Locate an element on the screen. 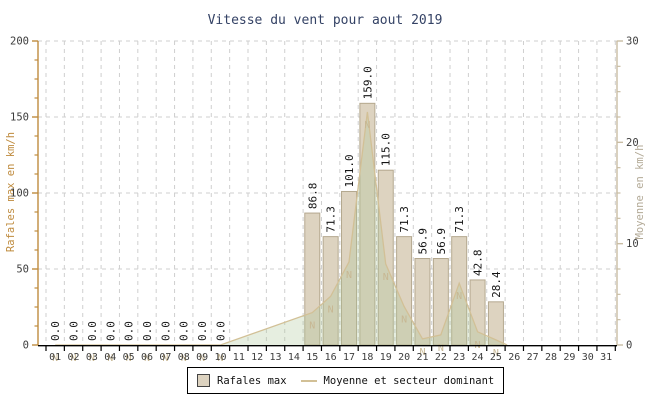 The height and width of the screenshot is (400, 650). sector-letter-day-05: N is located at coordinates (129, 358).